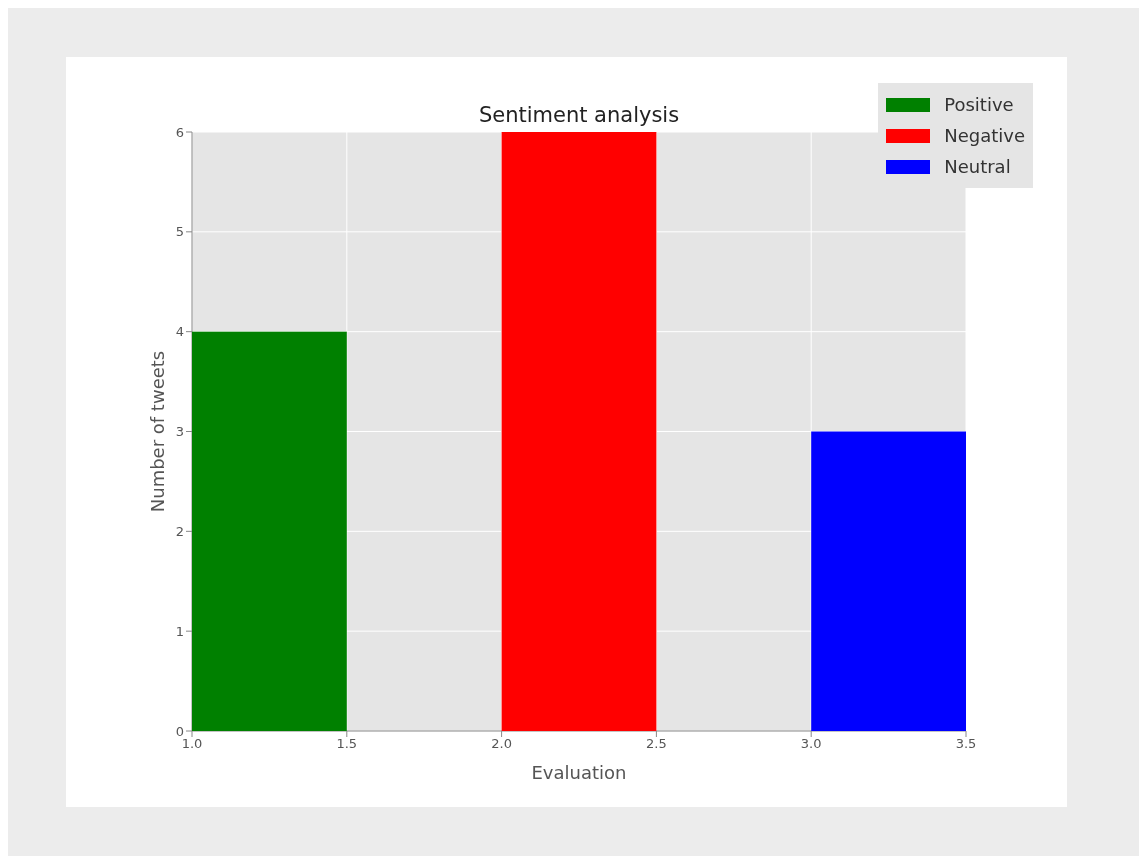 This screenshot has width=1139, height=864. I want to click on chart-title: Sentiment analysis, so click(579, 115).